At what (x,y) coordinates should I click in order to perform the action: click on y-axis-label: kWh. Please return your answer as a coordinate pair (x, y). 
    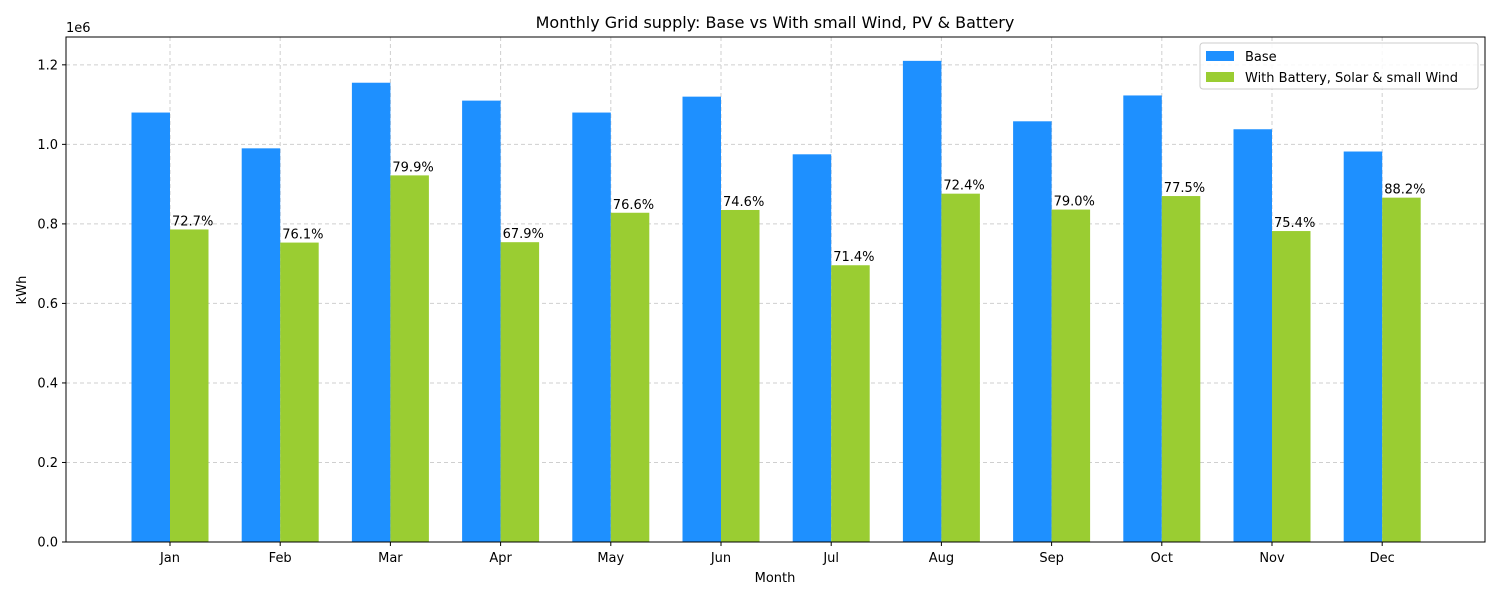
    Looking at the image, I should click on (22, 290).